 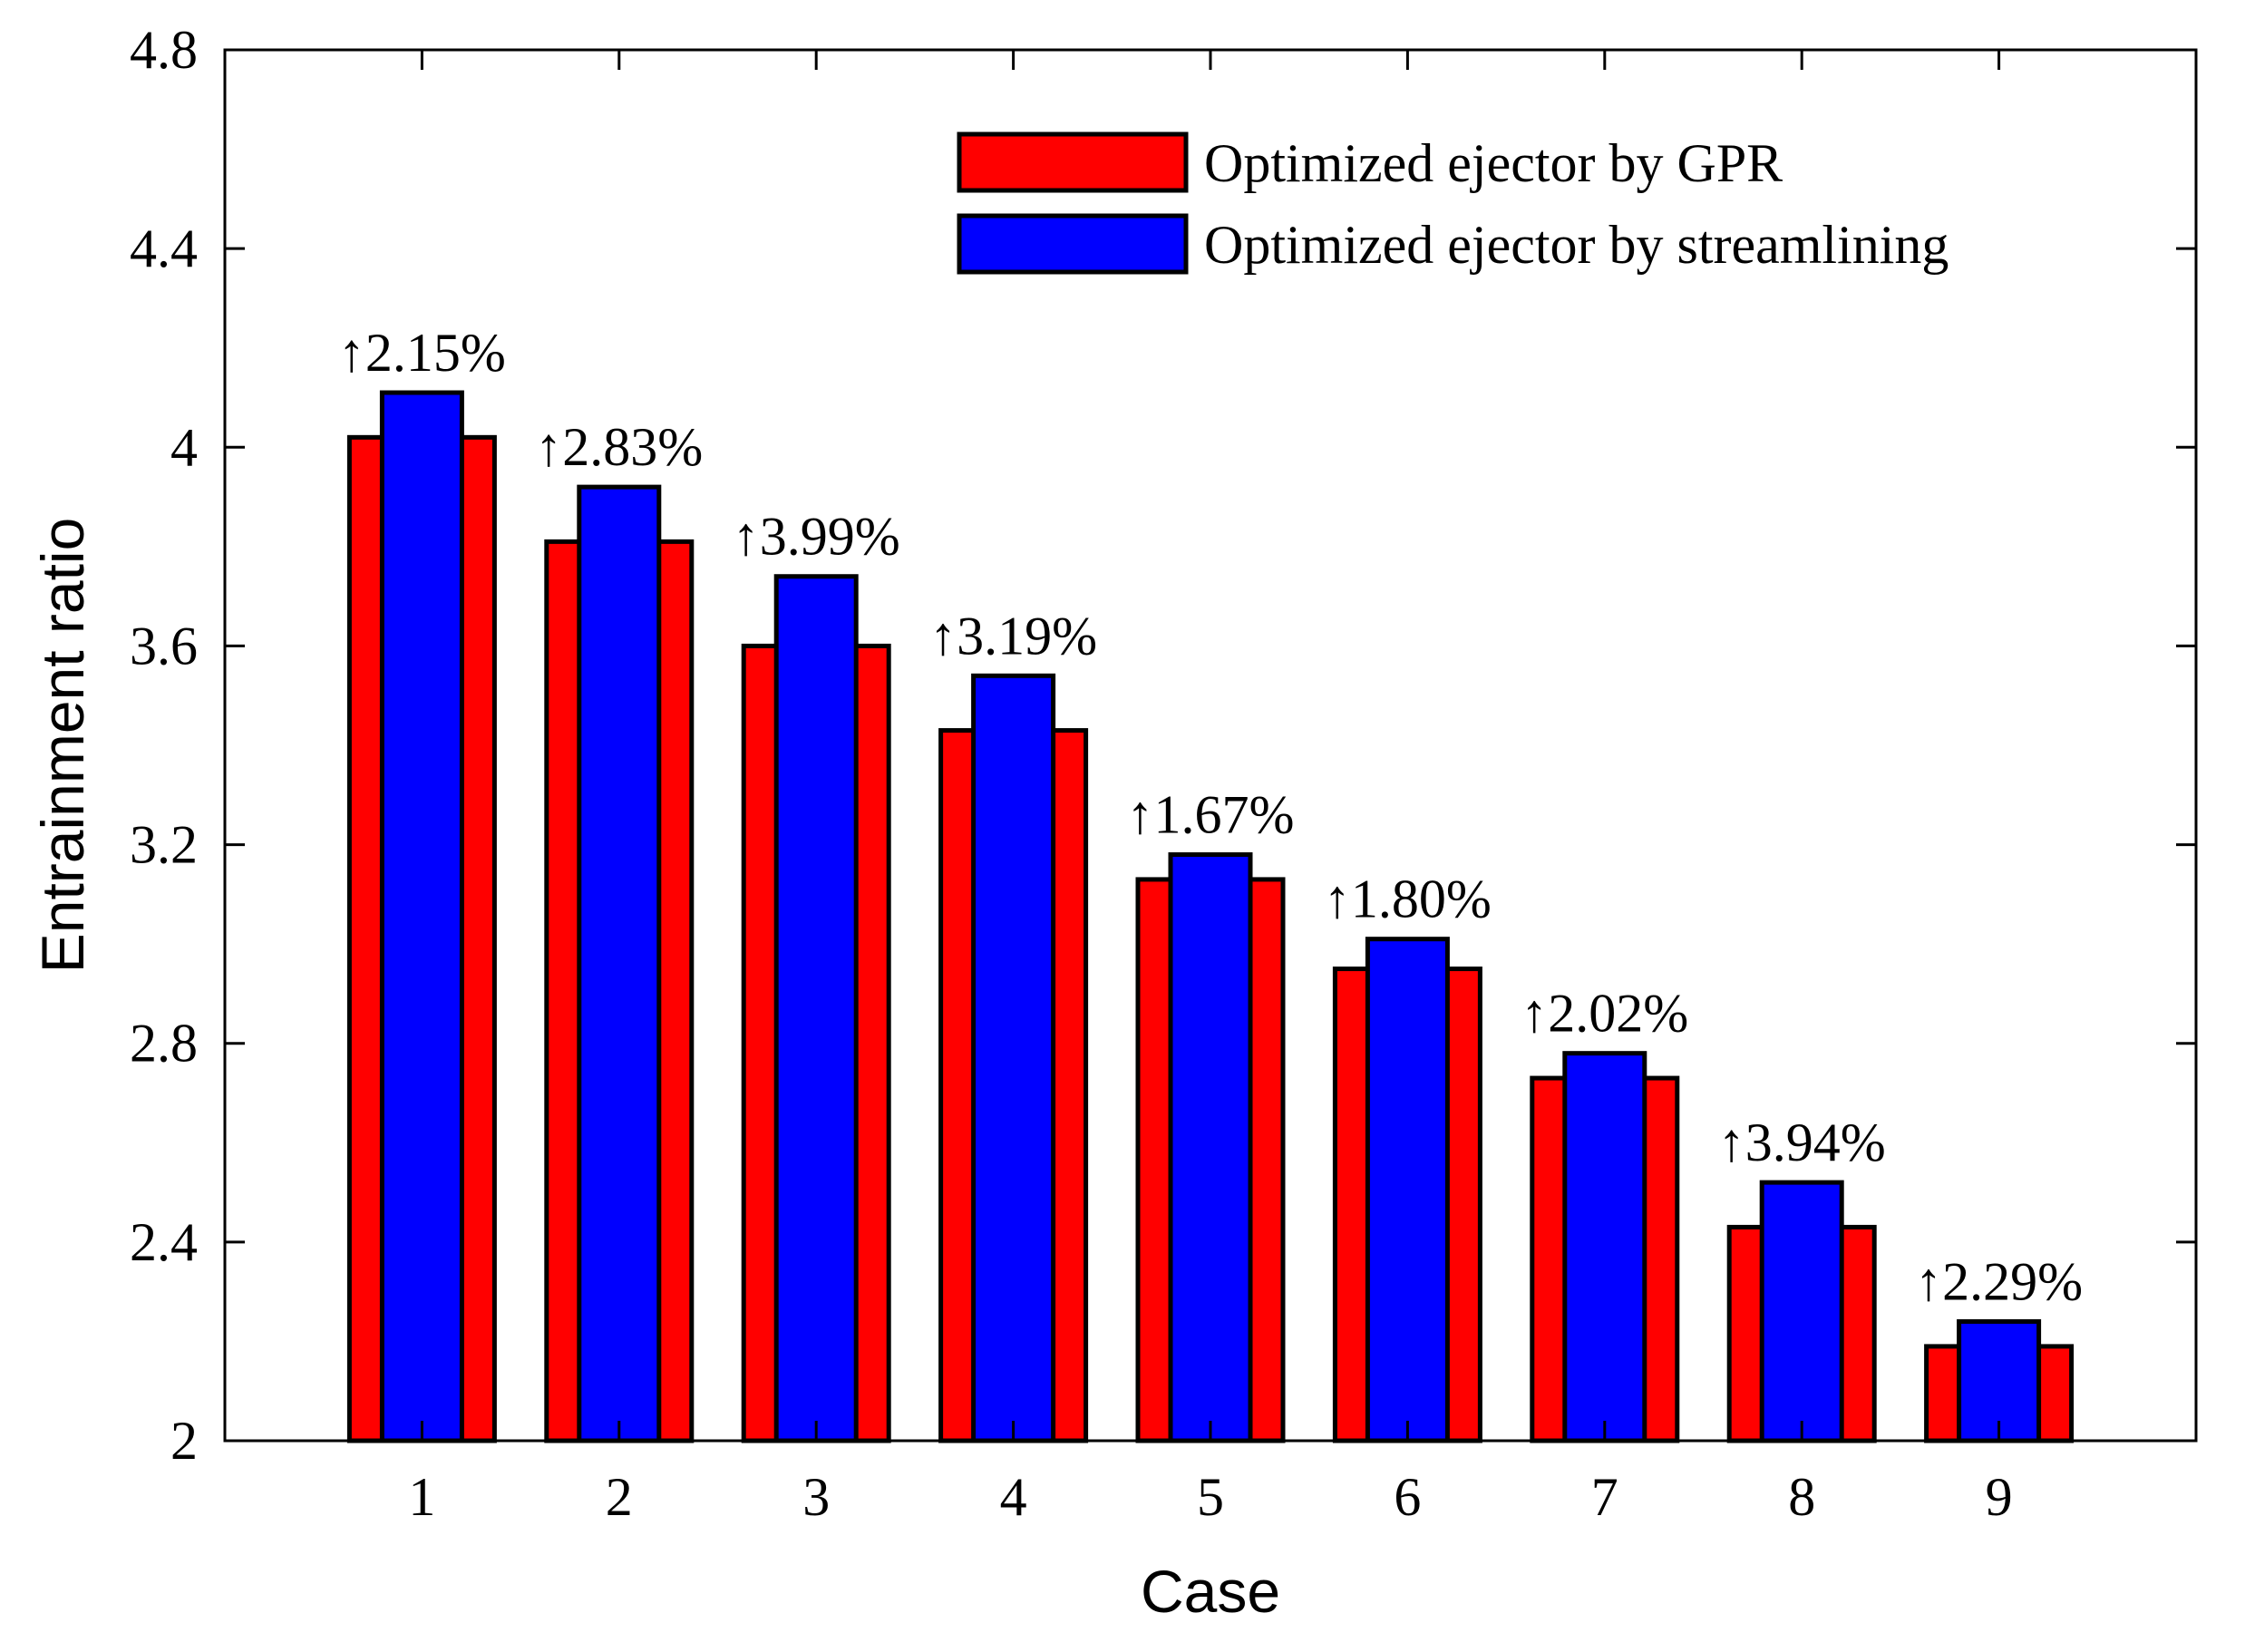 I want to click on x-tick-label: 7, so click(x=1604, y=1497).